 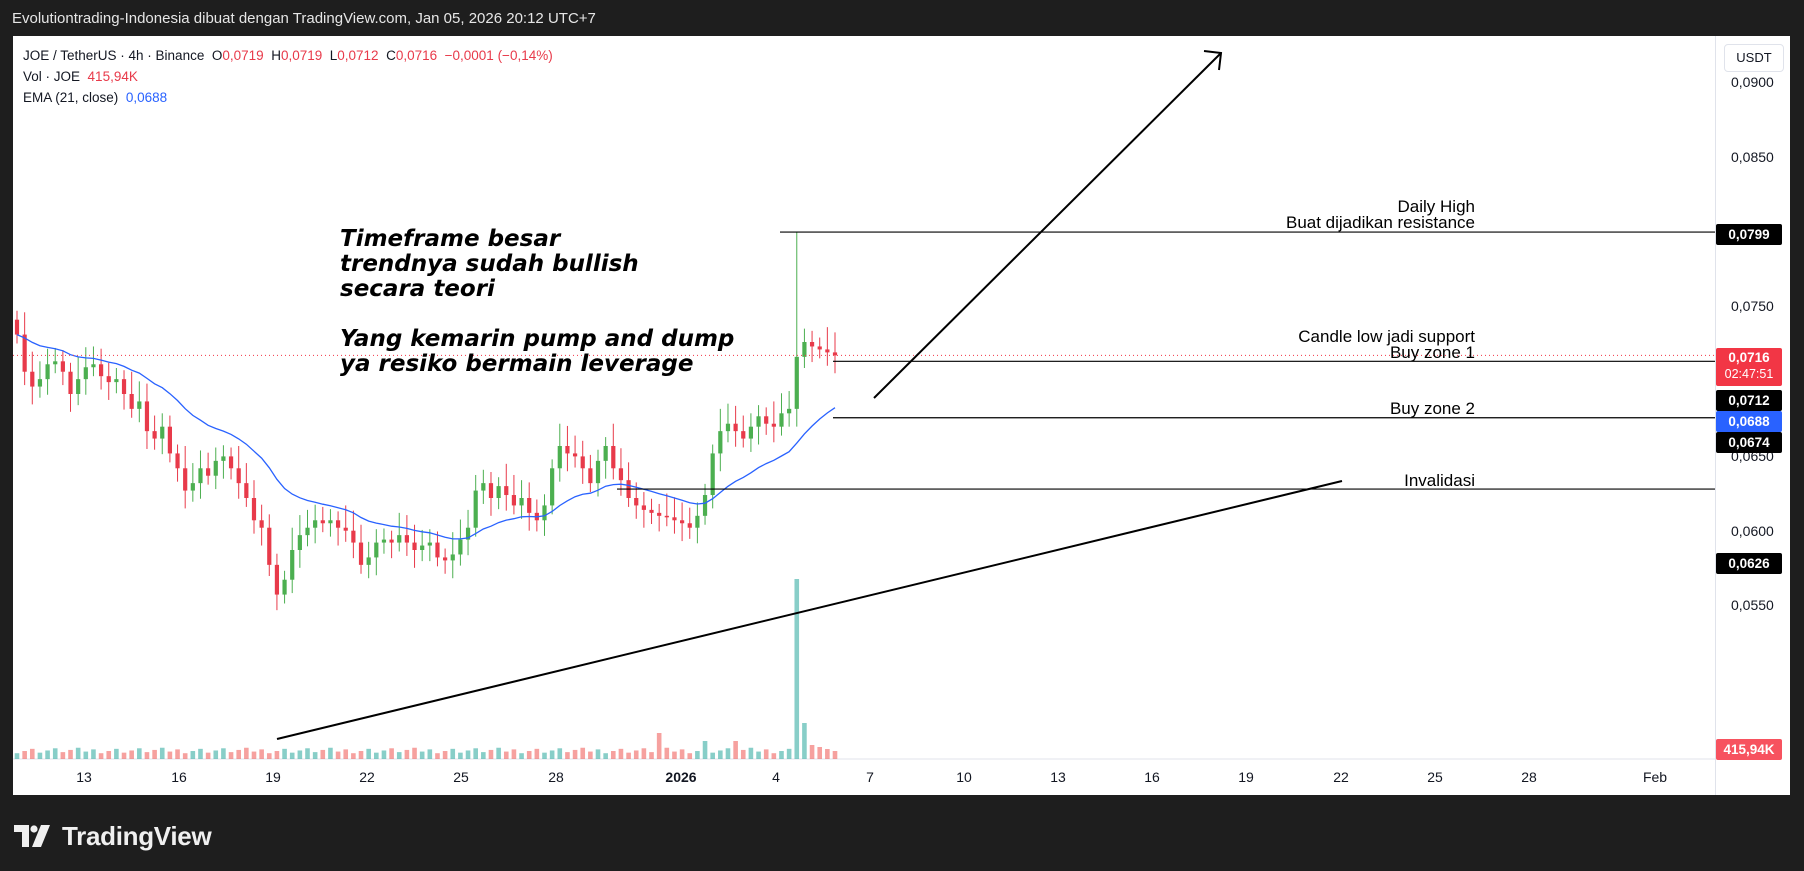 I want to click on volume-tag: 415,94K, so click(x=1749, y=749).